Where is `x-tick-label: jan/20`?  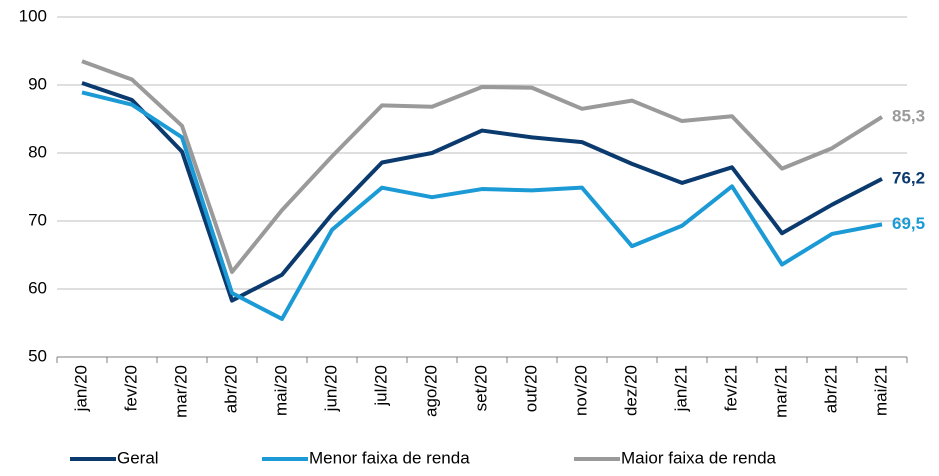 x-tick-label: jan/20 is located at coordinates (80, 388).